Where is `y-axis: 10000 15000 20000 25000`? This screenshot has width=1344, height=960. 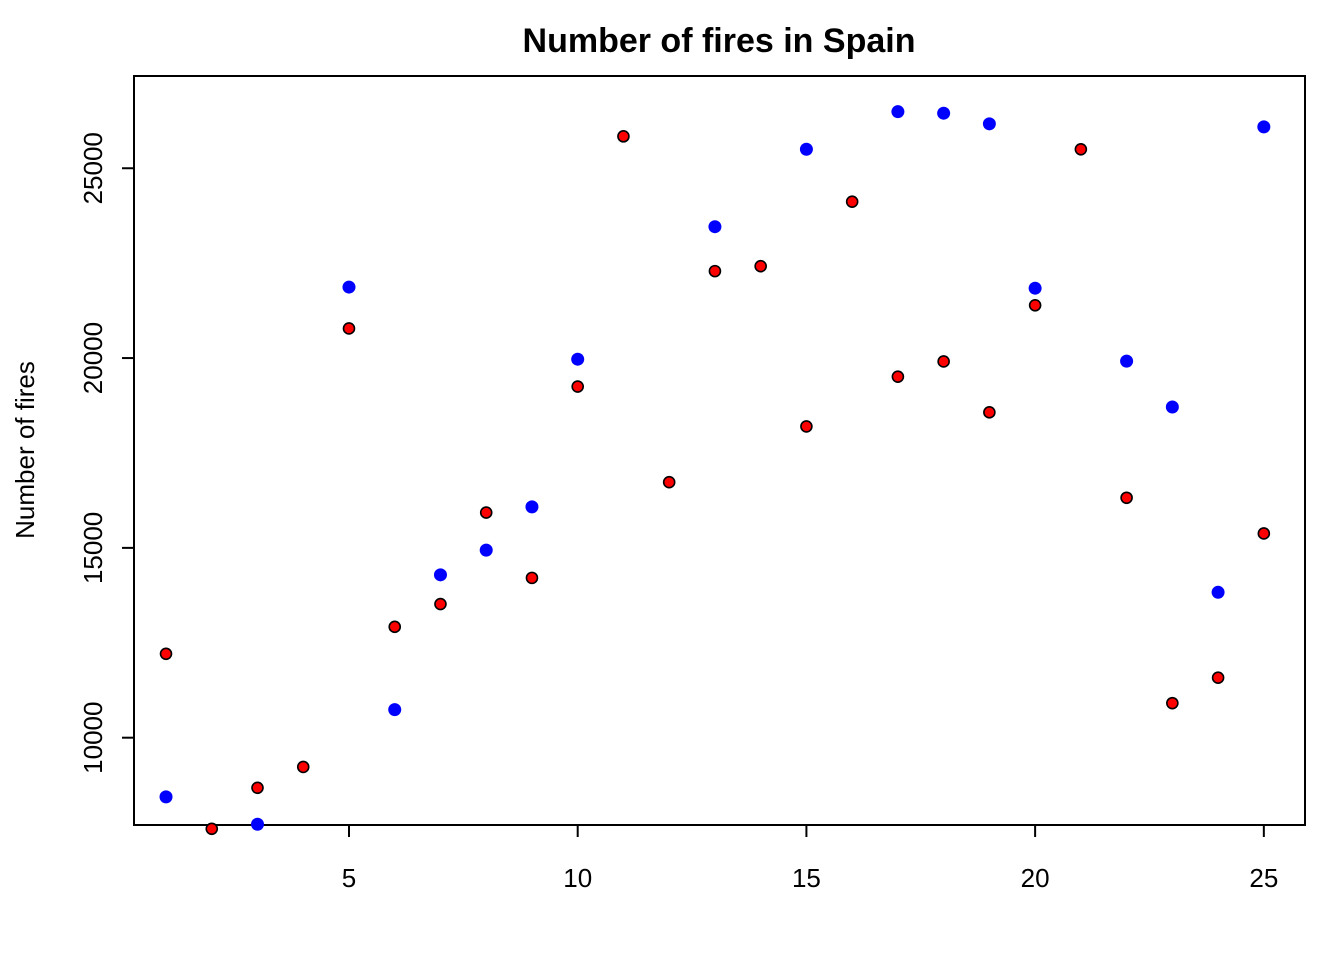
y-axis: 10000 15000 20000 25000 is located at coordinates (106, 453).